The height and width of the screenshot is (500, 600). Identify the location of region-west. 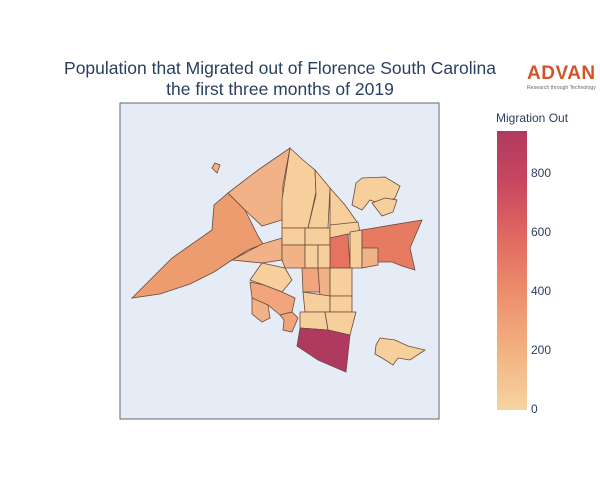
(197, 245).